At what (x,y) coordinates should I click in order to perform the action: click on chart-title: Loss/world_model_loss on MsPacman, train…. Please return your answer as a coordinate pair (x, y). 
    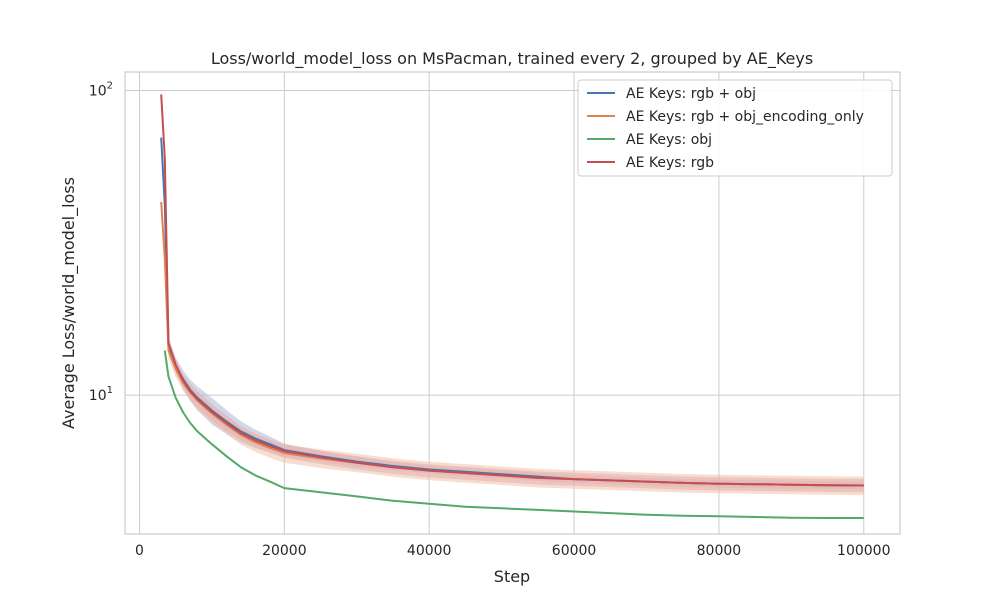
    Looking at the image, I should click on (512, 59).